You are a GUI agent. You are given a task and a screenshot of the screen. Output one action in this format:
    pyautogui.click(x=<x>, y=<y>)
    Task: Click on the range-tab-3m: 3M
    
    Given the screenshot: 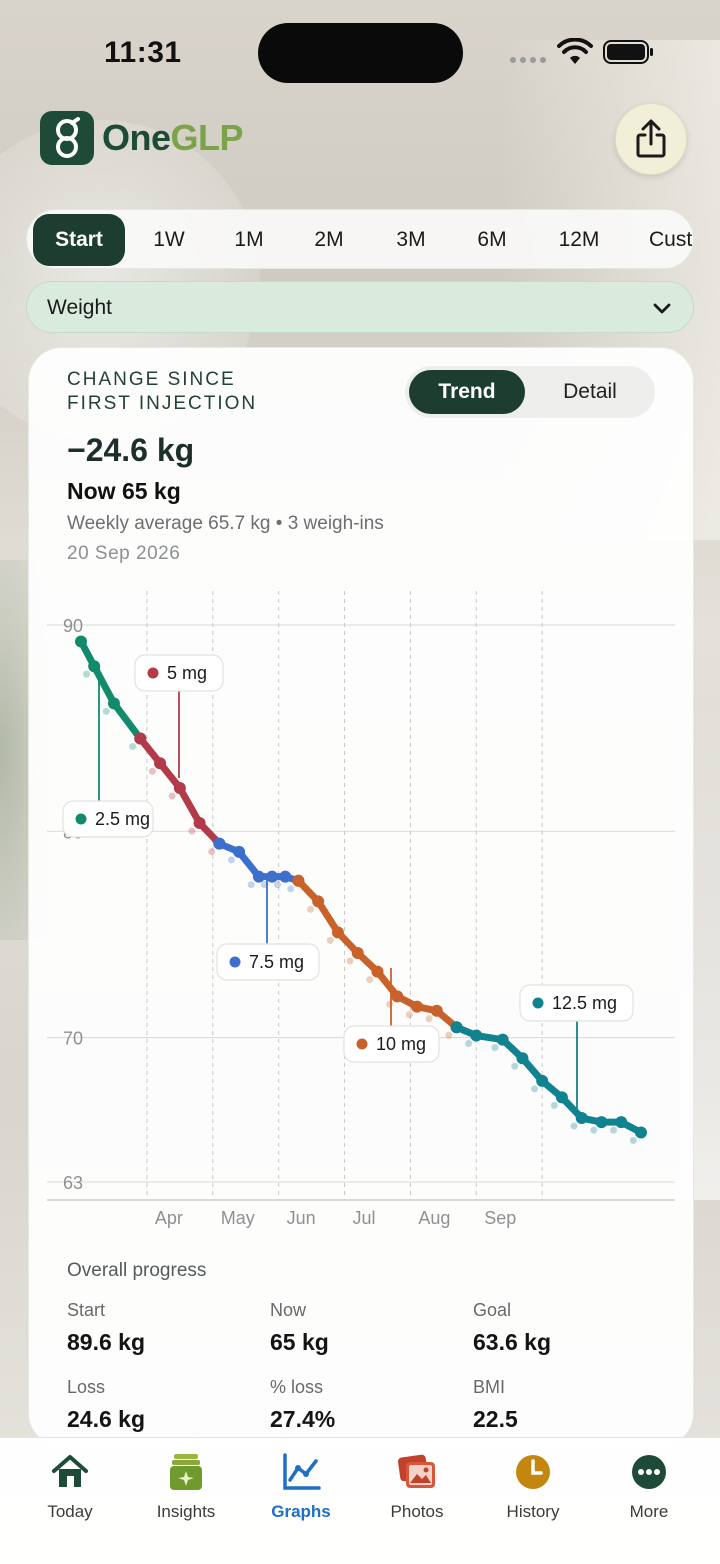 What is the action you would take?
    pyautogui.click(x=411, y=239)
    